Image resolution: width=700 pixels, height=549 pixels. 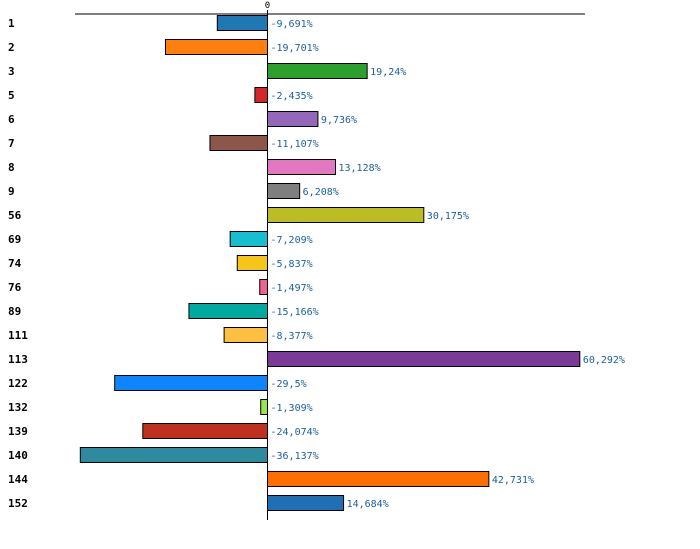 What do you see at coordinates (18, 431) in the screenshot?
I see `category-label-139: 139` at bounding box center [18, 431].